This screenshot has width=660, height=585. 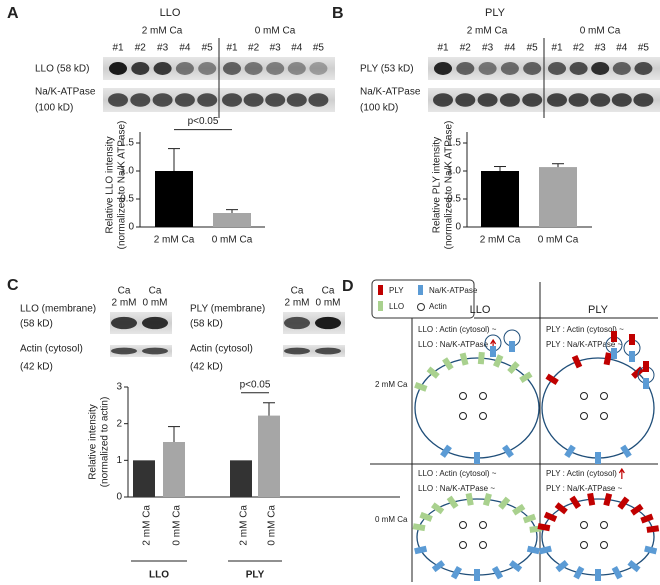 What do you see at coordinates (621, 473) in the screenshot?
I see `increase-arrow` at bounding box center [621, 473].